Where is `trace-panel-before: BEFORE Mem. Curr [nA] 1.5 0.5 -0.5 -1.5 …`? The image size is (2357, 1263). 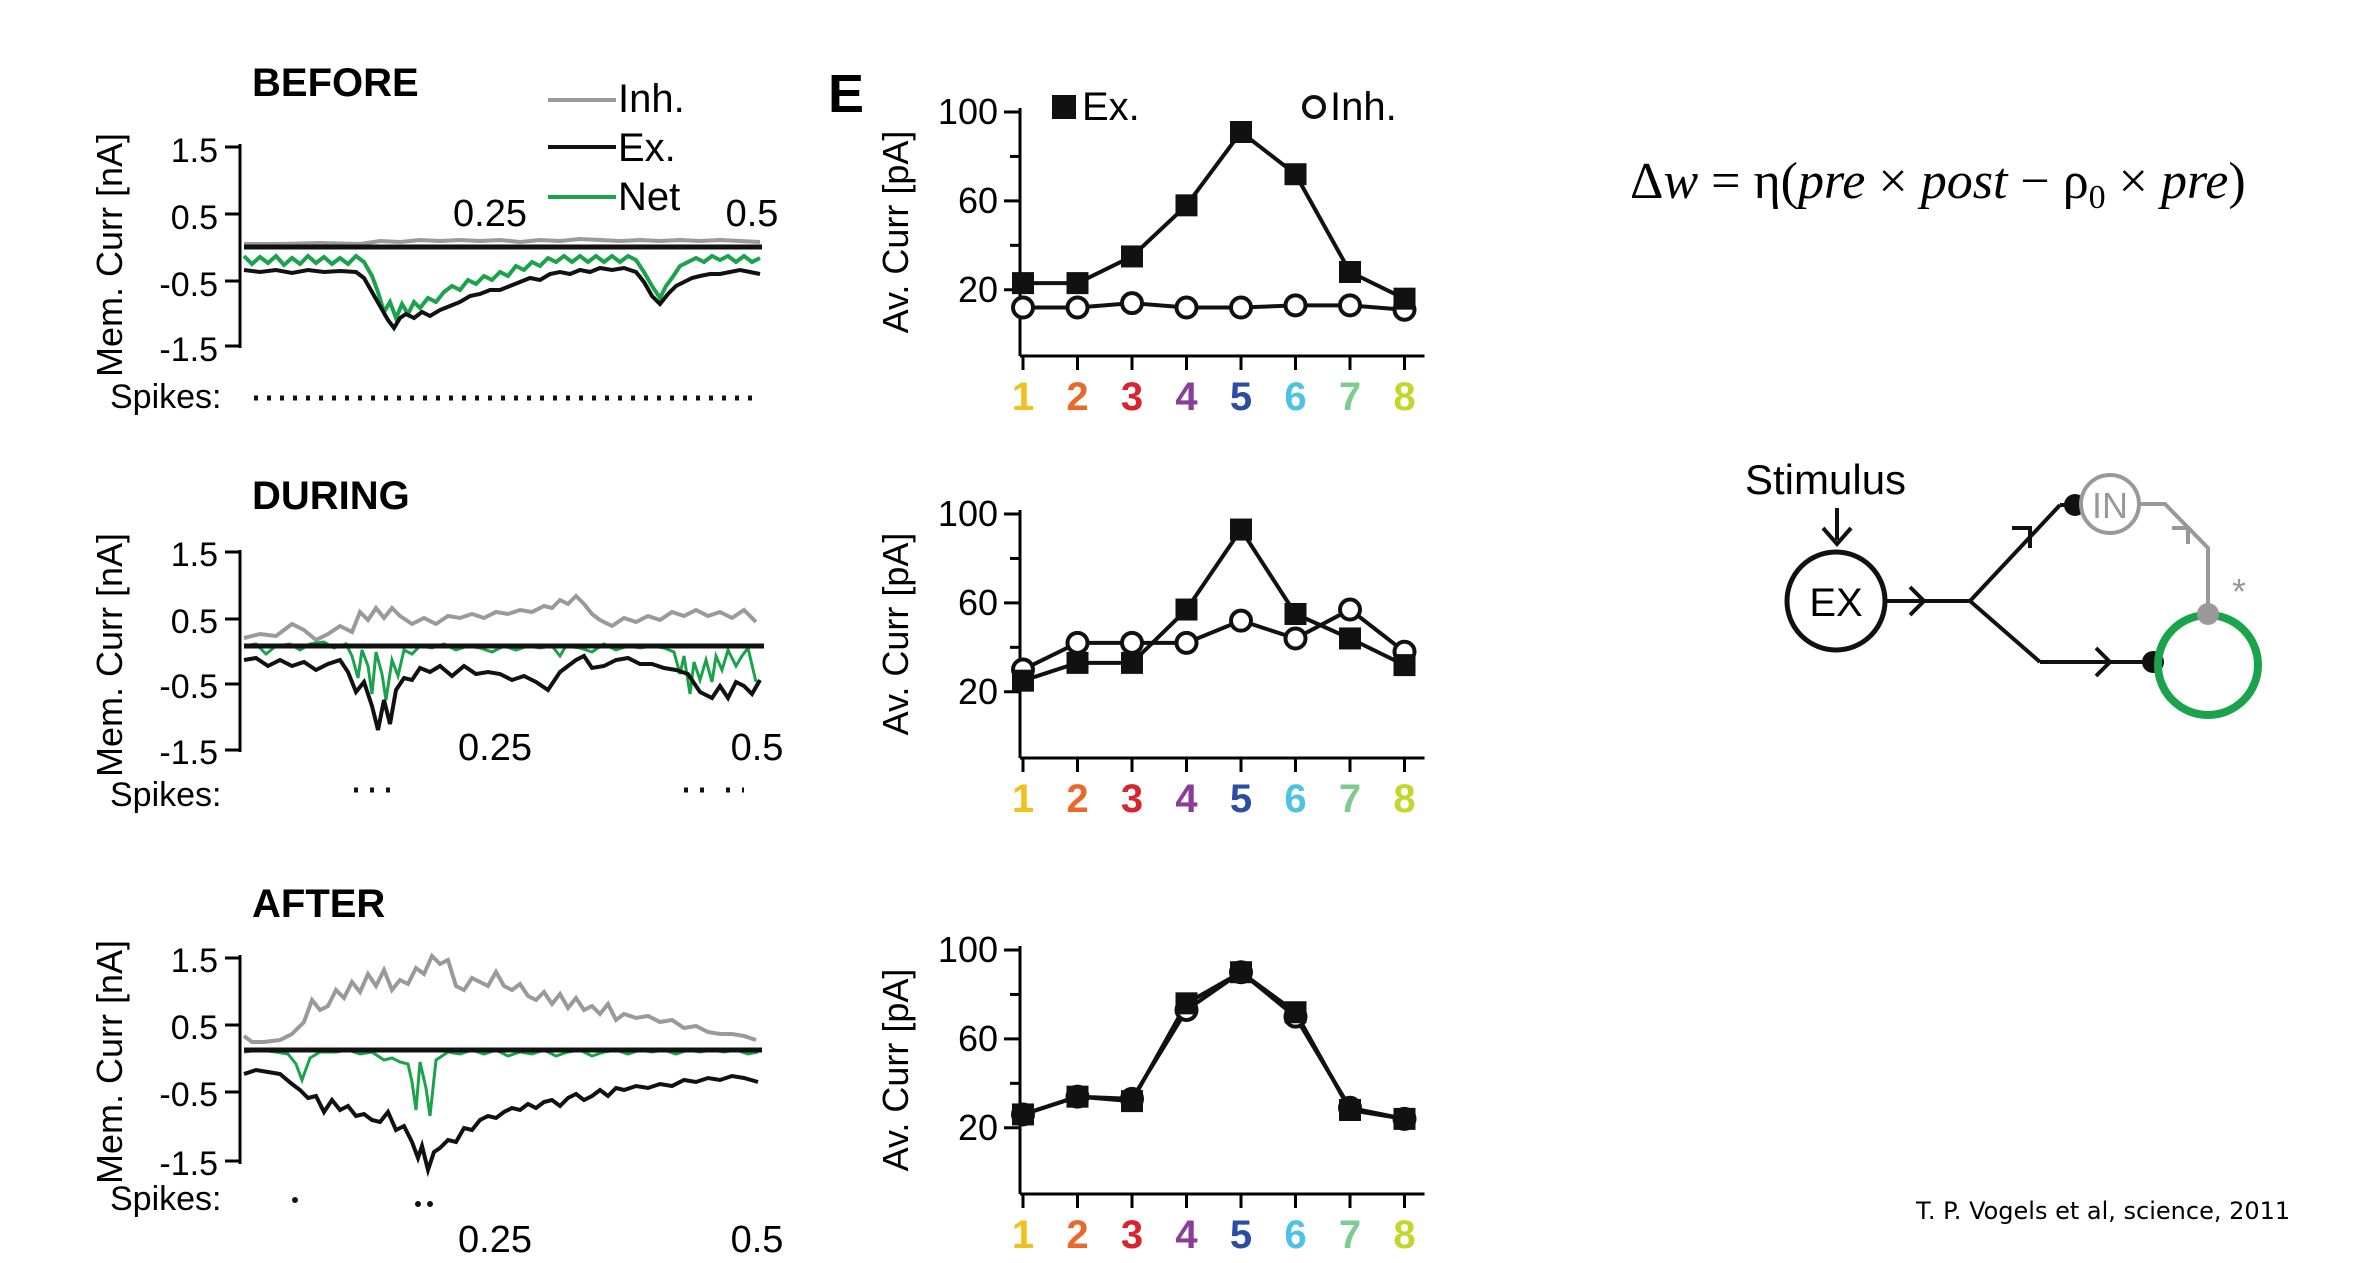
trace-panel-before: BEFORE Mem. Curr [nA] 1.5 0.5 -0.5 -1.5 … is located at coordinates (433, 238).